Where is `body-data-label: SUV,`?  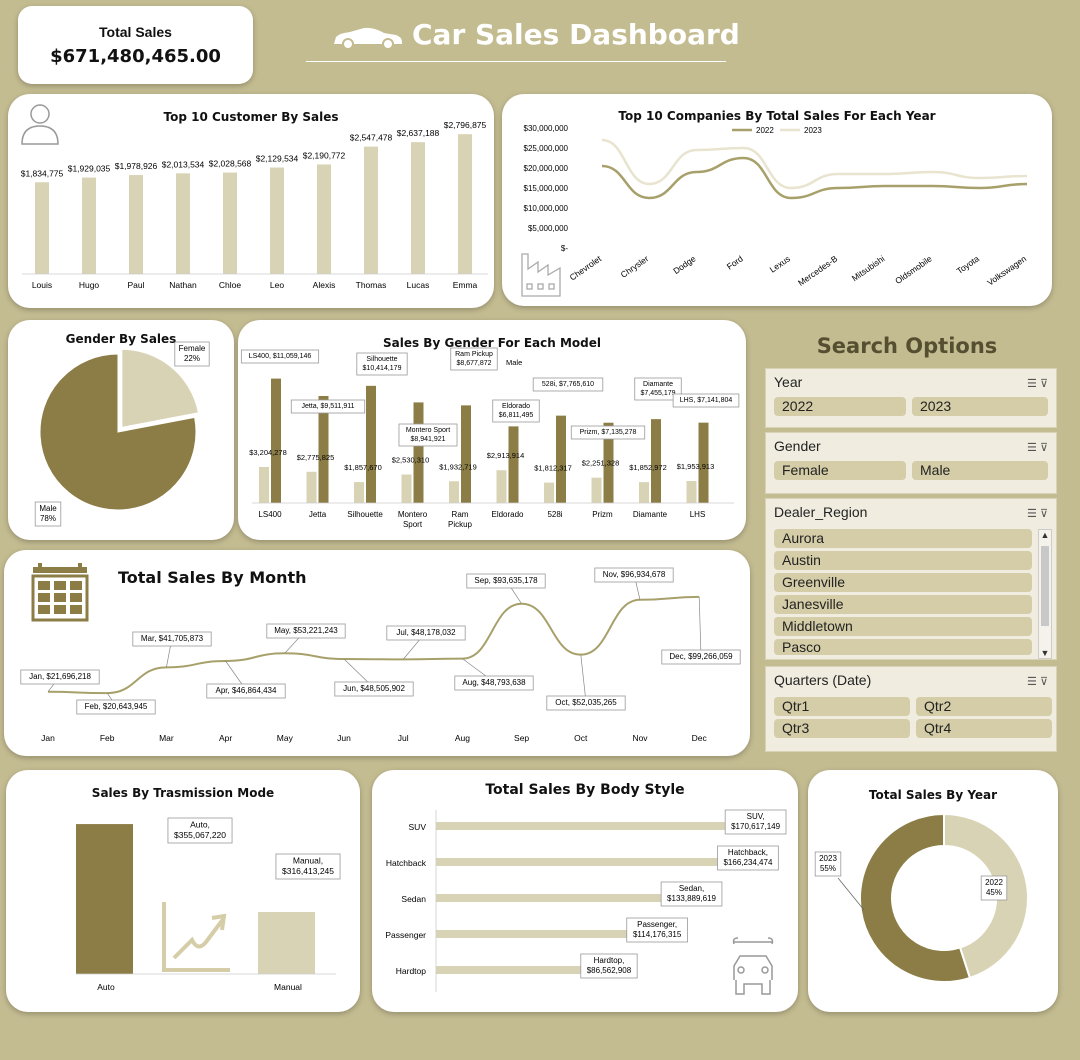
body-data-label: SUV, is located at coordinates (756, 816).